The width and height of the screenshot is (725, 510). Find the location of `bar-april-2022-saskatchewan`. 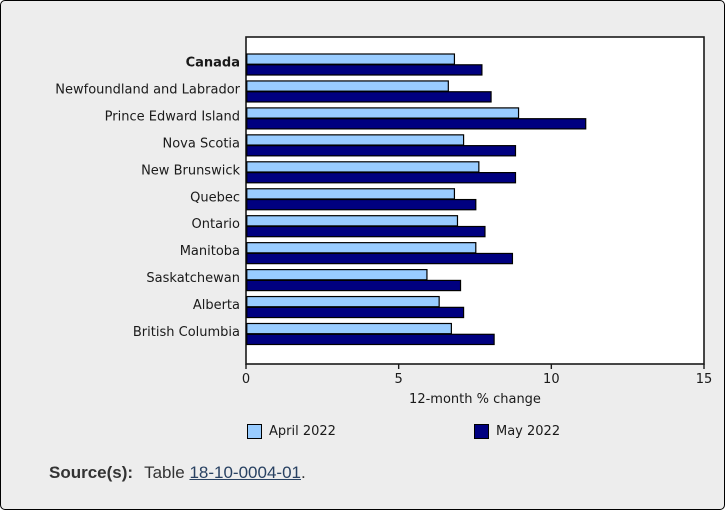

bar-april-2022-saskatchewan is located at coordinates (337, 275).